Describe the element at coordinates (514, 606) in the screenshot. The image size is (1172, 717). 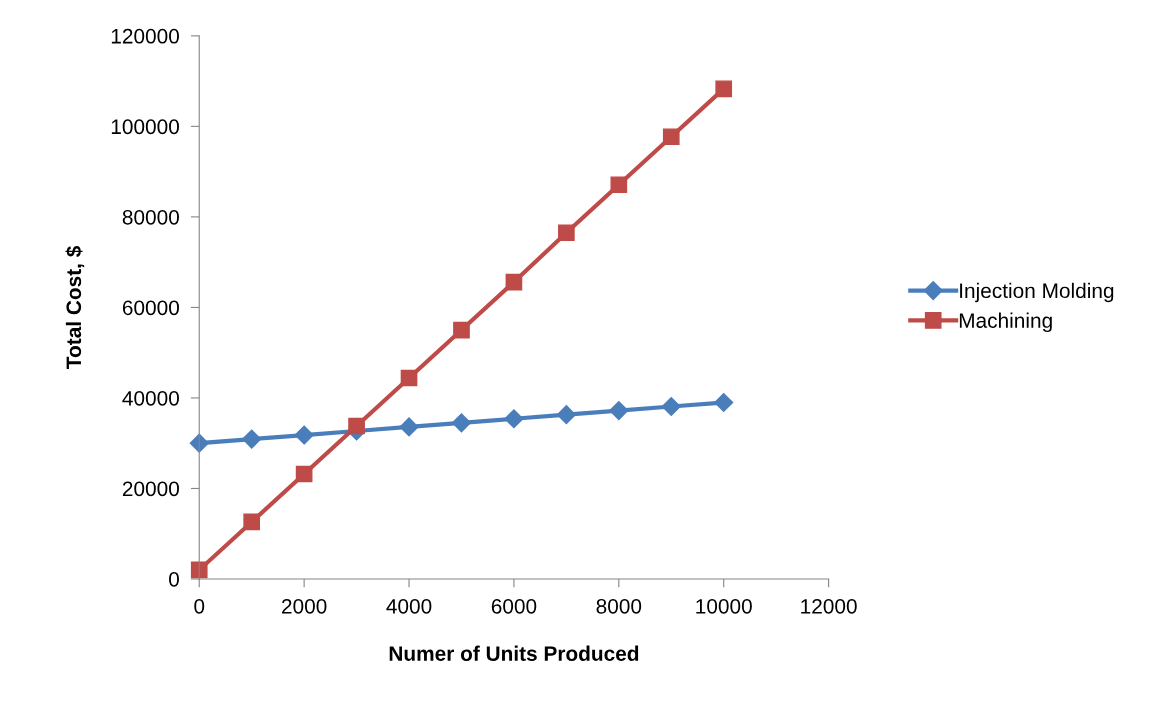
I see `x-tick-label: 6000` at that location.